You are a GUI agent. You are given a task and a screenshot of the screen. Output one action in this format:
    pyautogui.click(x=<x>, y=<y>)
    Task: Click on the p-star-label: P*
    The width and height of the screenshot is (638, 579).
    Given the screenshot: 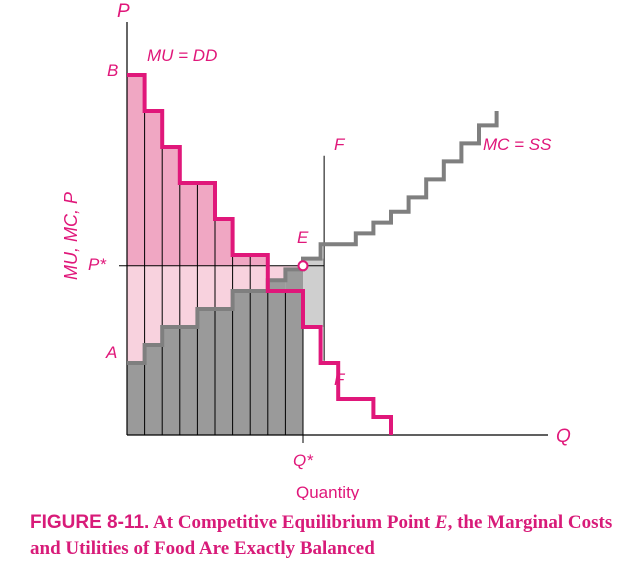 What is the action you would take?
    pyautogui.click(x=97, y=264)
    